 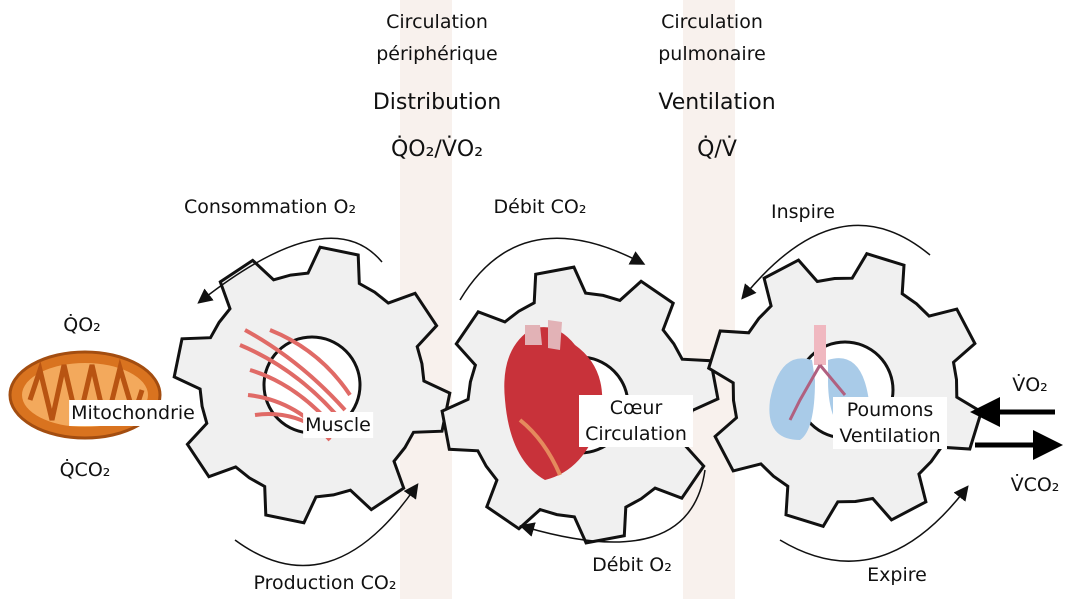 What do you see at coordinates (890, 423) in the screenshot?
I see `gear-label: Poumons Ventilation` at bounding box center [890, 423].